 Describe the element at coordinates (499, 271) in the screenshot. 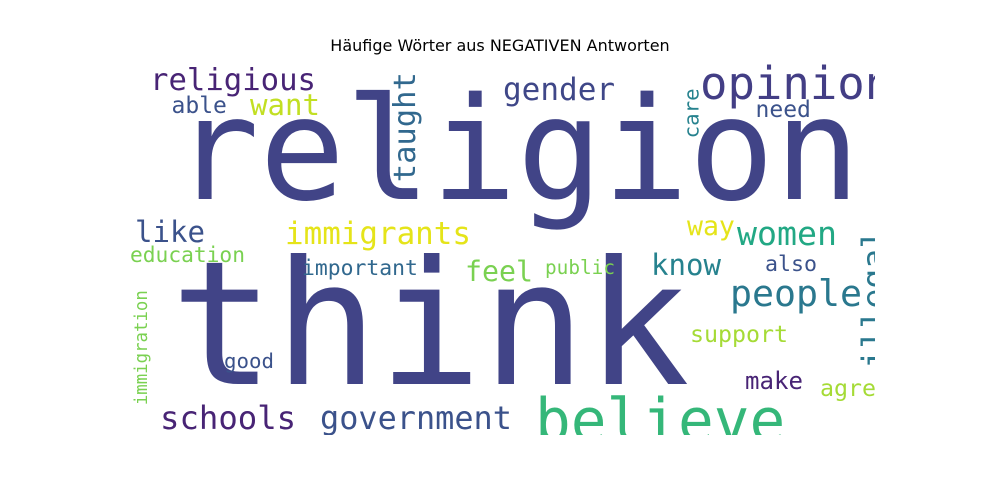

I see `word-feel: feel` at that location.